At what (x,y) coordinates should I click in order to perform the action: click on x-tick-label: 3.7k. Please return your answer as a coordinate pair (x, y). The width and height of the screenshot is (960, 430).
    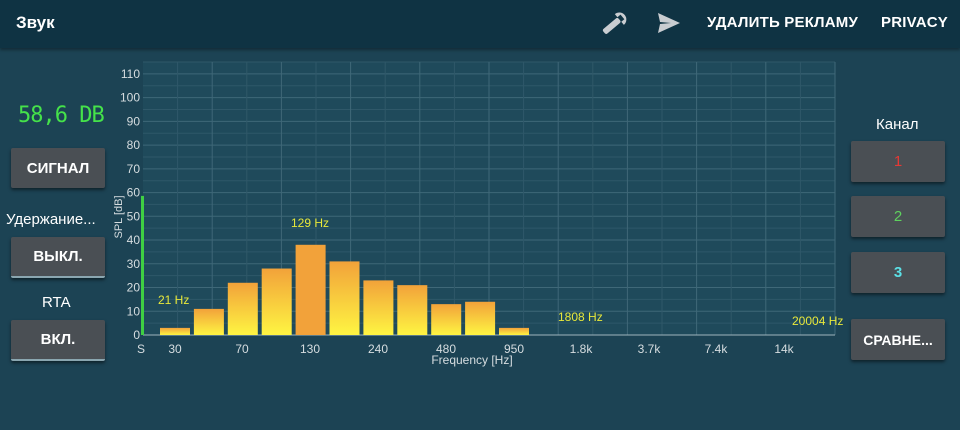
    Looking at the image, I should click on (650, 349).